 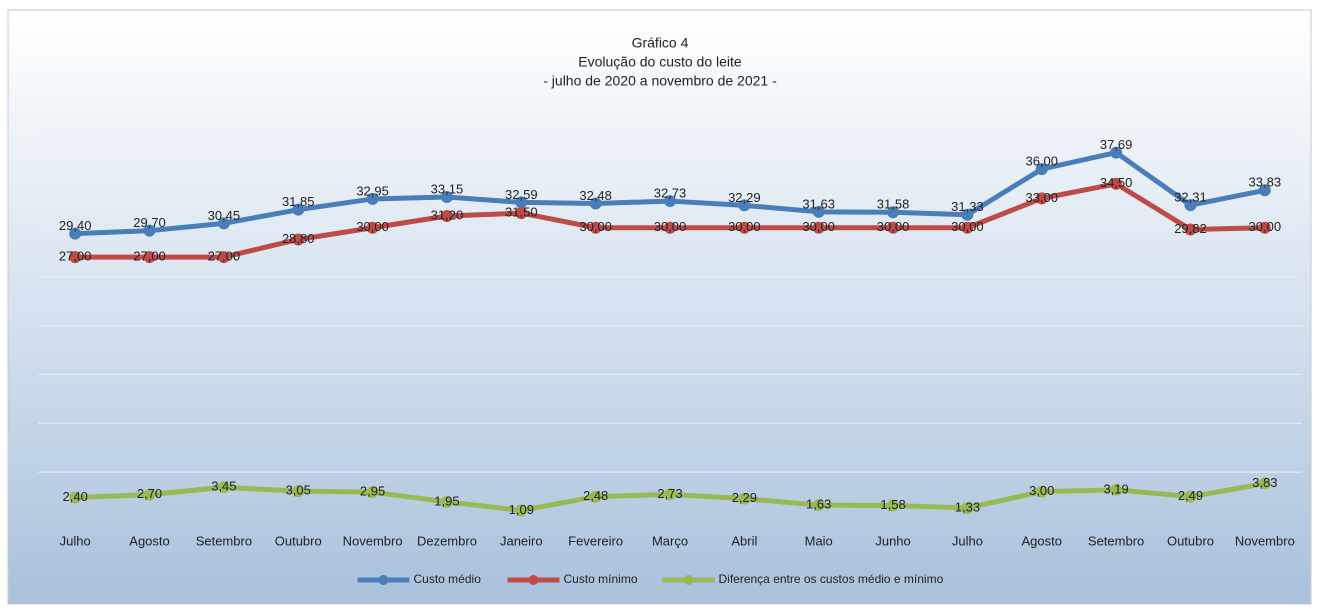 I want to click on data-label: 33,15, so click(x=447, y=188).